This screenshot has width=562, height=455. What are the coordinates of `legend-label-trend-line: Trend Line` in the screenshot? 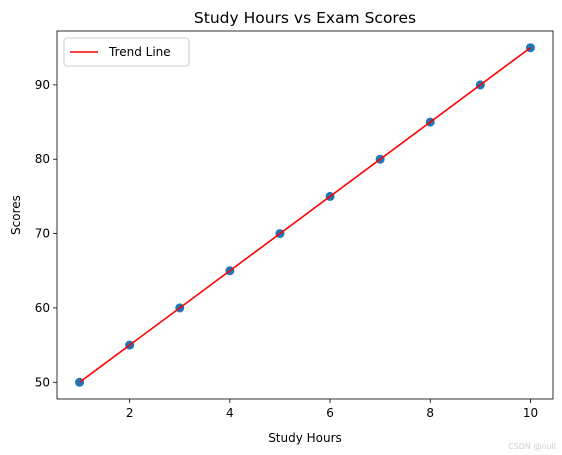 It's located at (139, 52).